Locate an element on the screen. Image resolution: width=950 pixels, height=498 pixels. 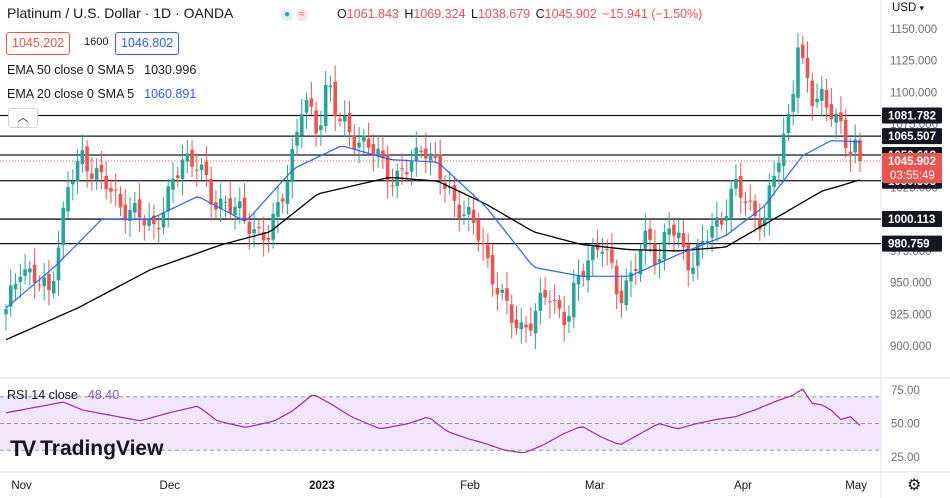
price-tick-label: 950.000 is located at coordinates (911, 284).